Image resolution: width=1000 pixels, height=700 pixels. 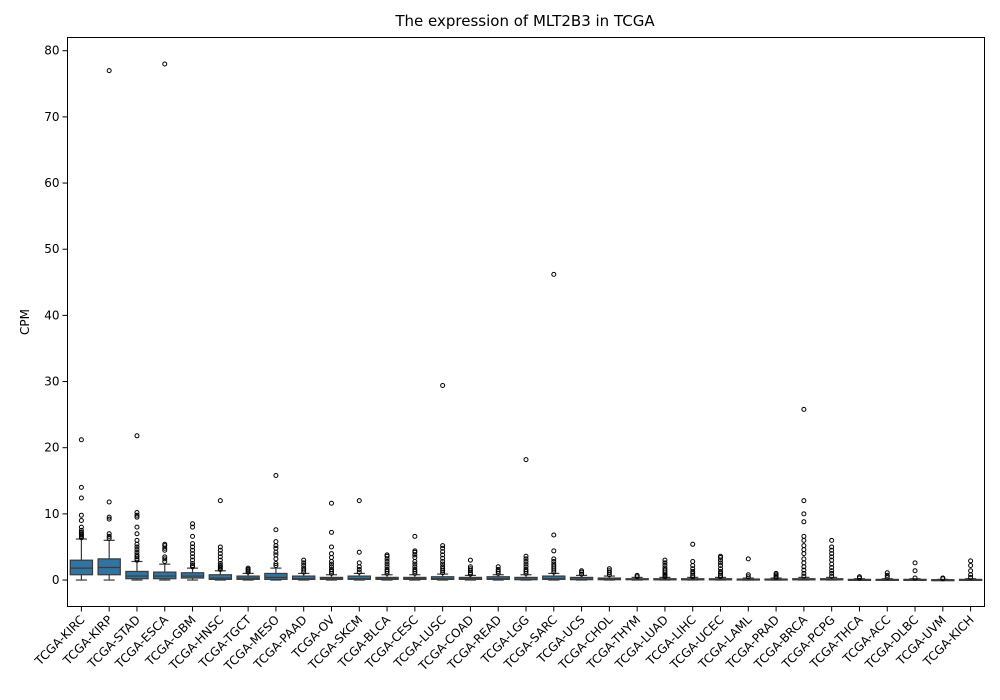 I want to click on box-tcga-thym, so click(x=637, y=576).